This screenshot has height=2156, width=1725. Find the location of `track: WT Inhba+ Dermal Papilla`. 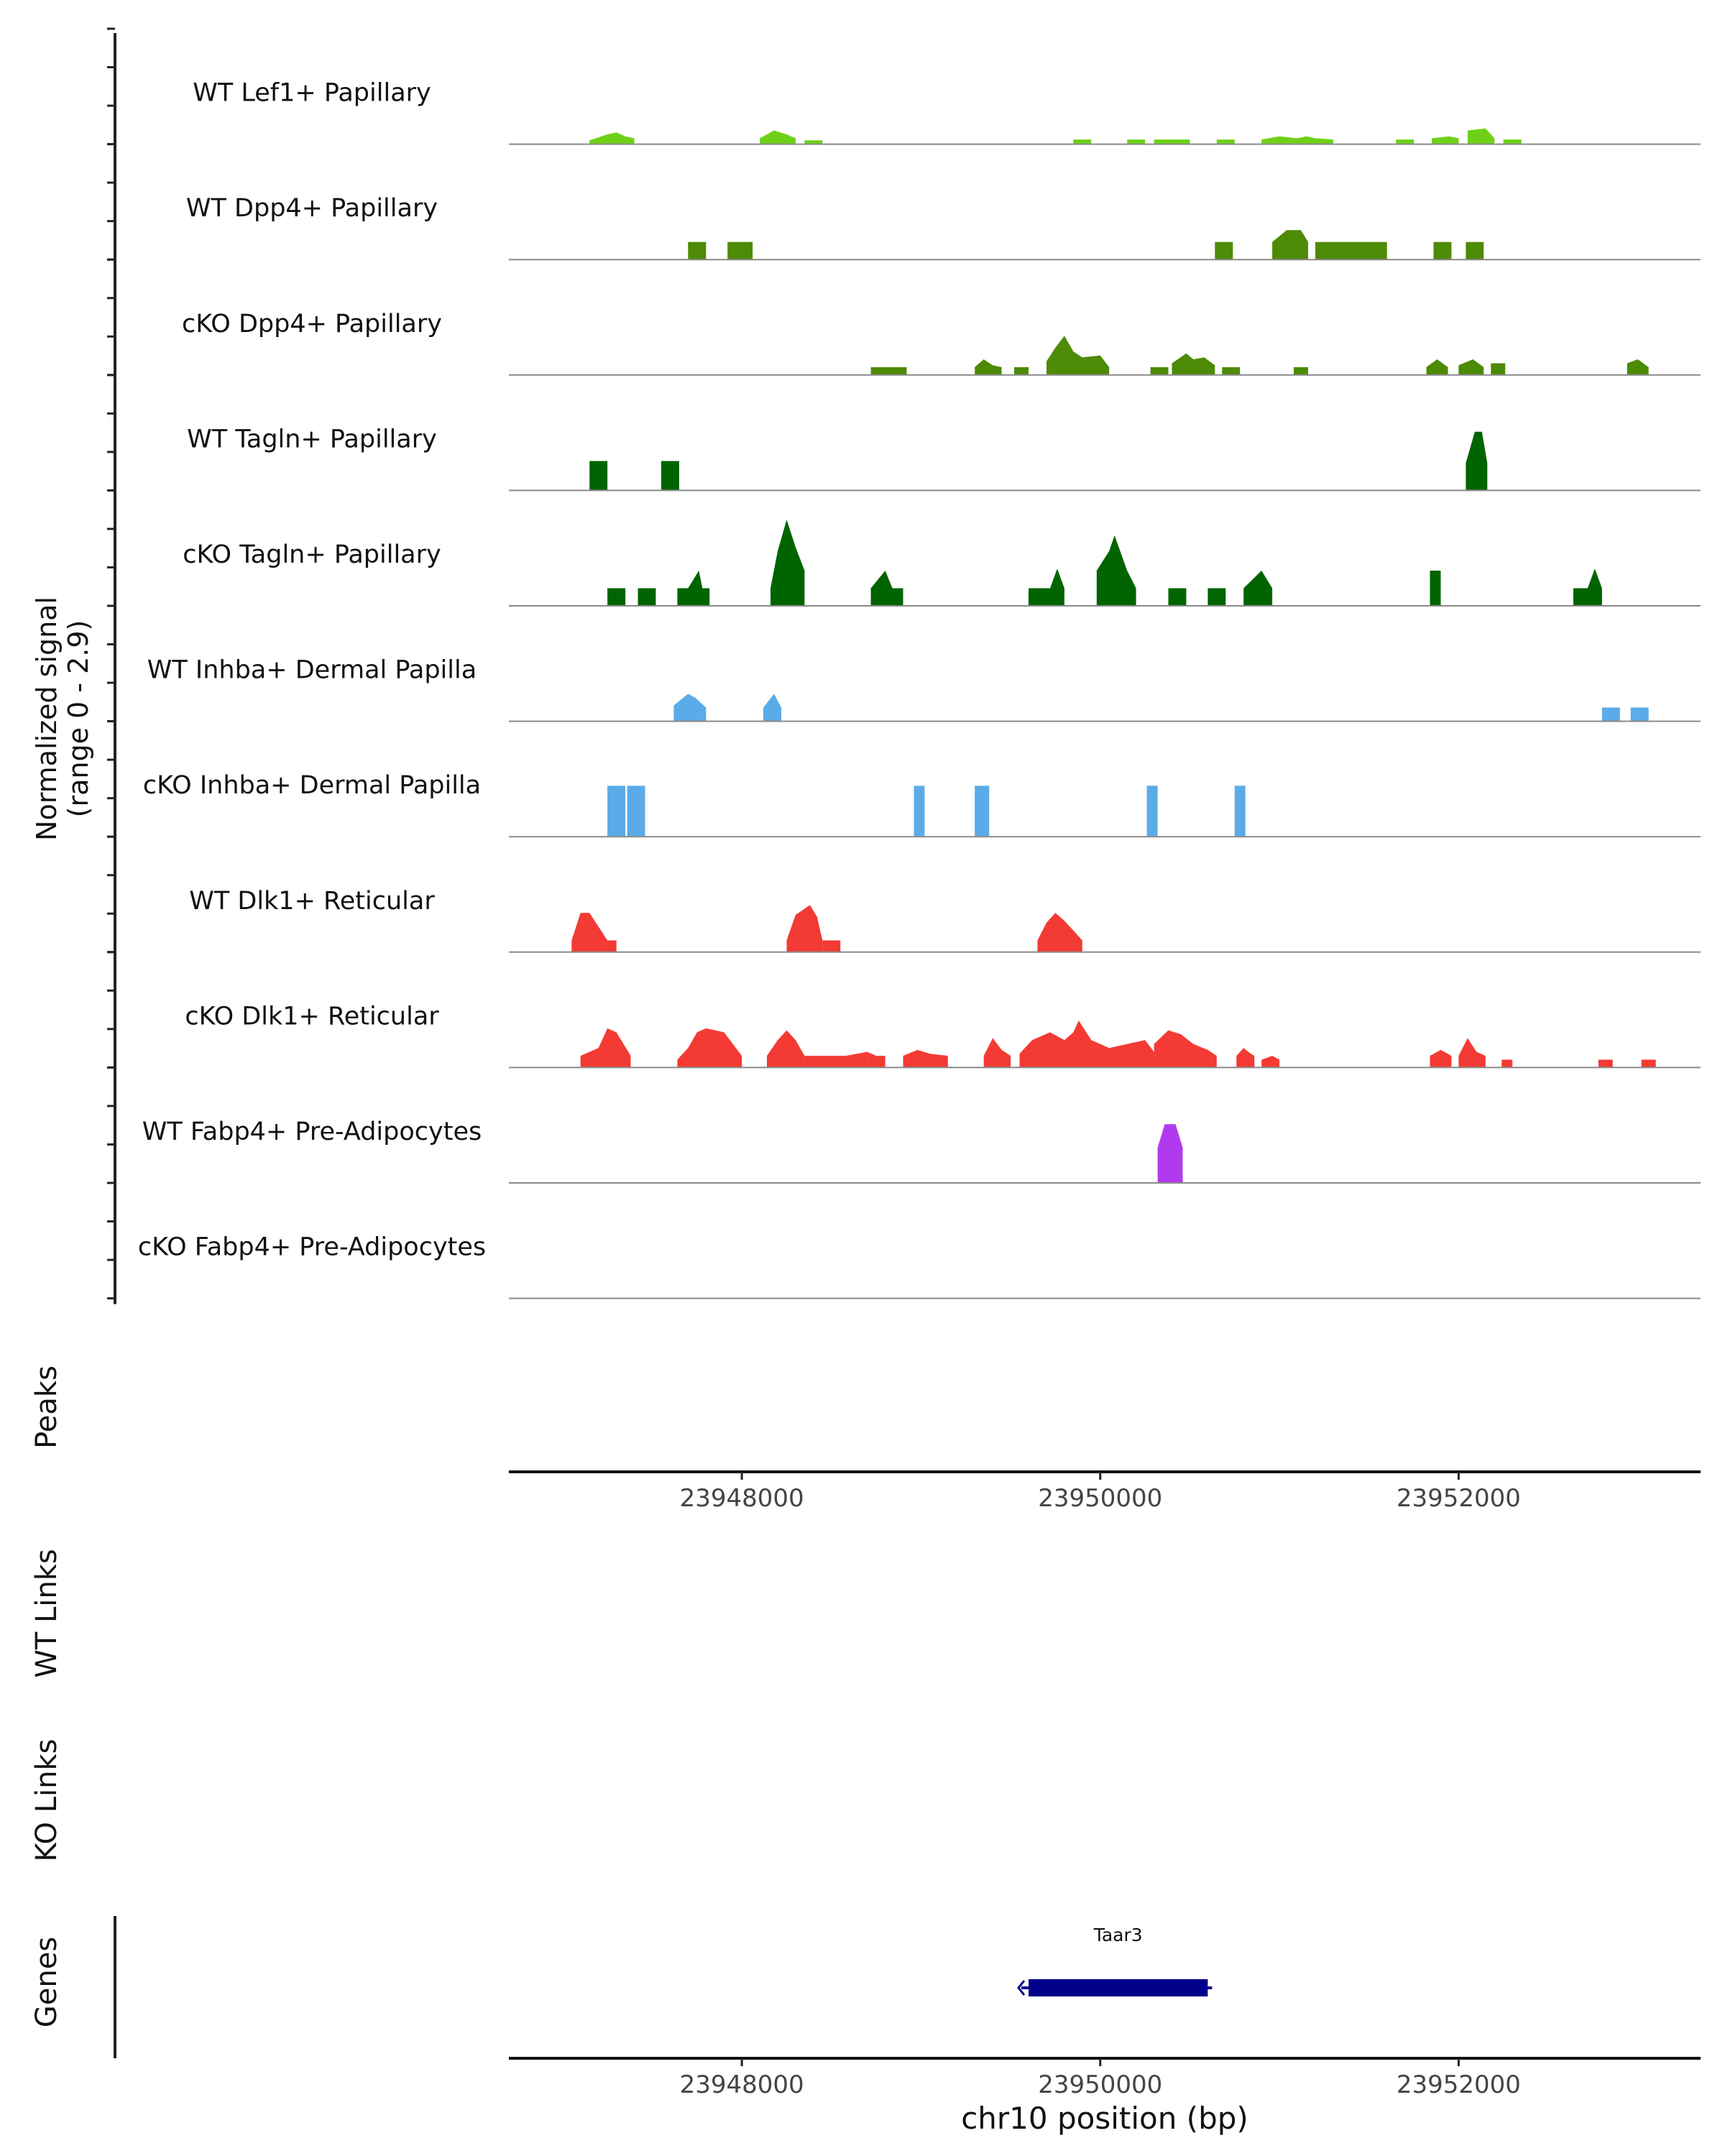

track: WT Inhba+ Dermal Papilla is located at coordinates (924, 689).